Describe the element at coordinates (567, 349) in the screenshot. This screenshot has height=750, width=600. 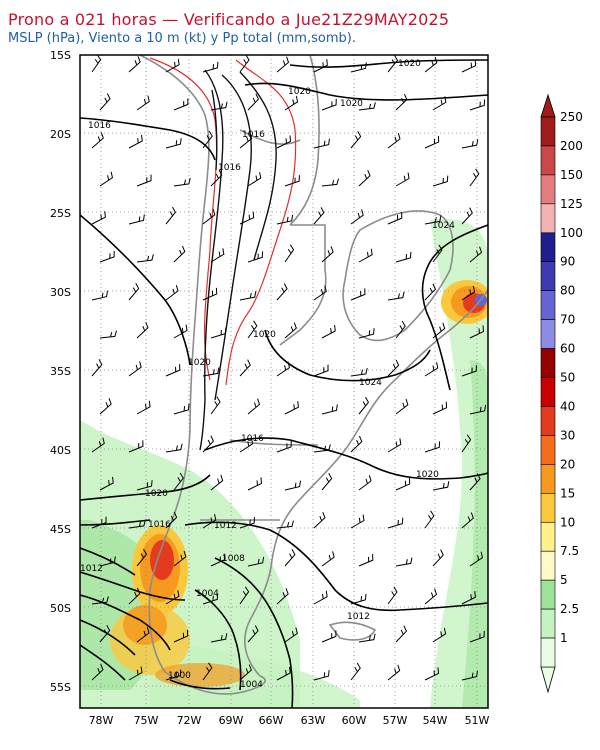
I see `colorbar-label: 60` at that location.